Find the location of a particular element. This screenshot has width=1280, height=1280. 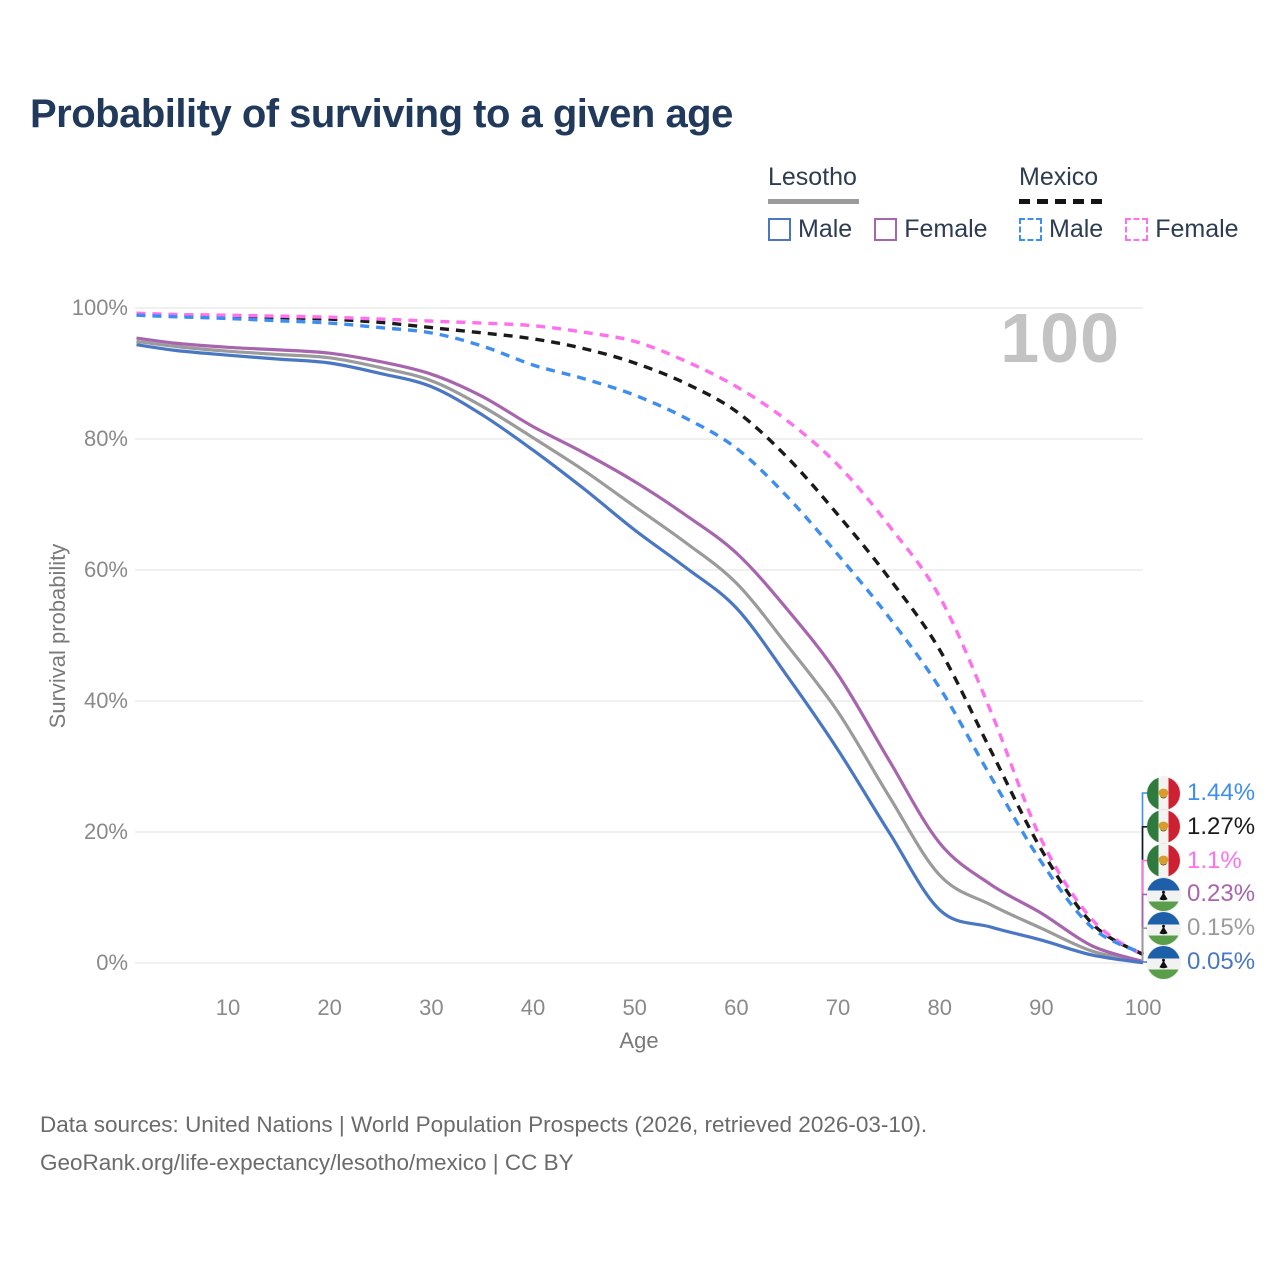

lesotho-female-swatch-icon is located at coordinates (886, 229).